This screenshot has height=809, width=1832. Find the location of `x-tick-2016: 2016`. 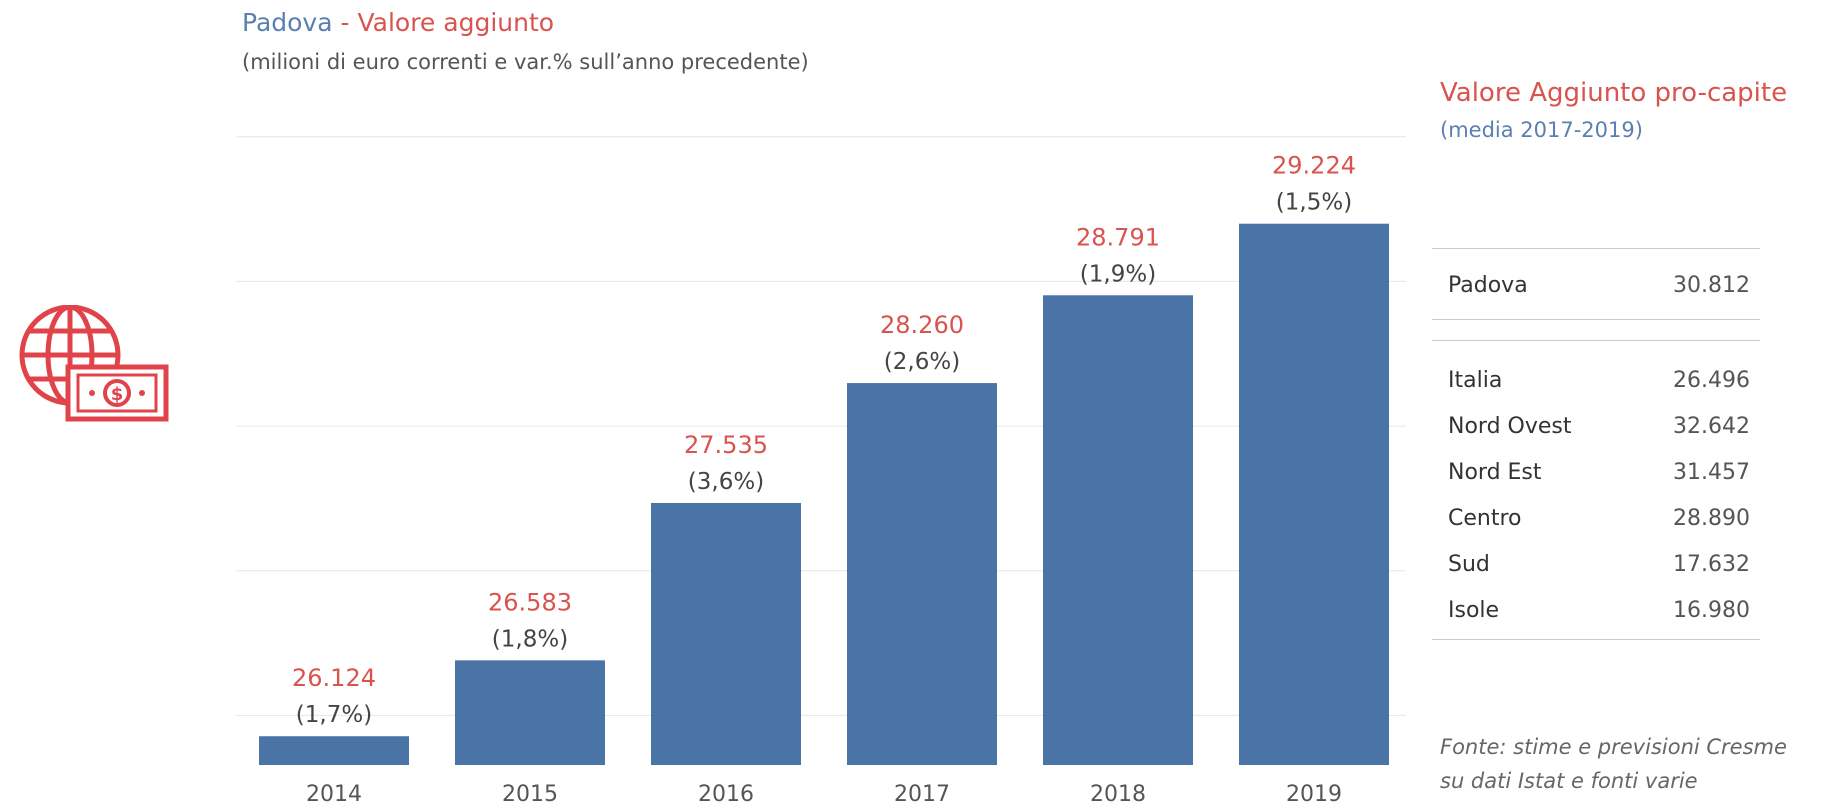

x-tick-2016: 2016 is located at coordinates (726, 794).